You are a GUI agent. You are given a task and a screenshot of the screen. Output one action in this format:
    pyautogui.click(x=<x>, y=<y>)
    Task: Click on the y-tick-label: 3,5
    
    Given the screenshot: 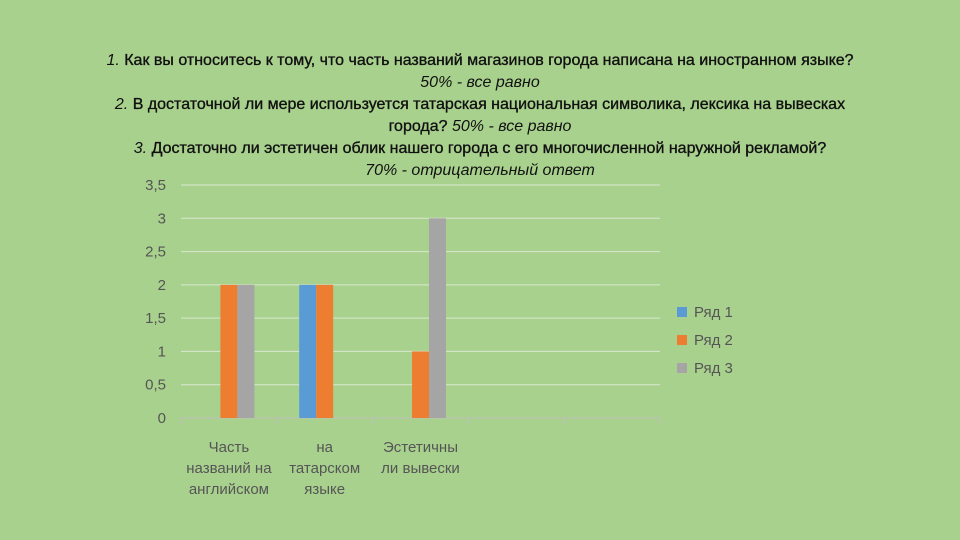 What is the action you would take?
    pyautogui.click(x=155, y=185)
    